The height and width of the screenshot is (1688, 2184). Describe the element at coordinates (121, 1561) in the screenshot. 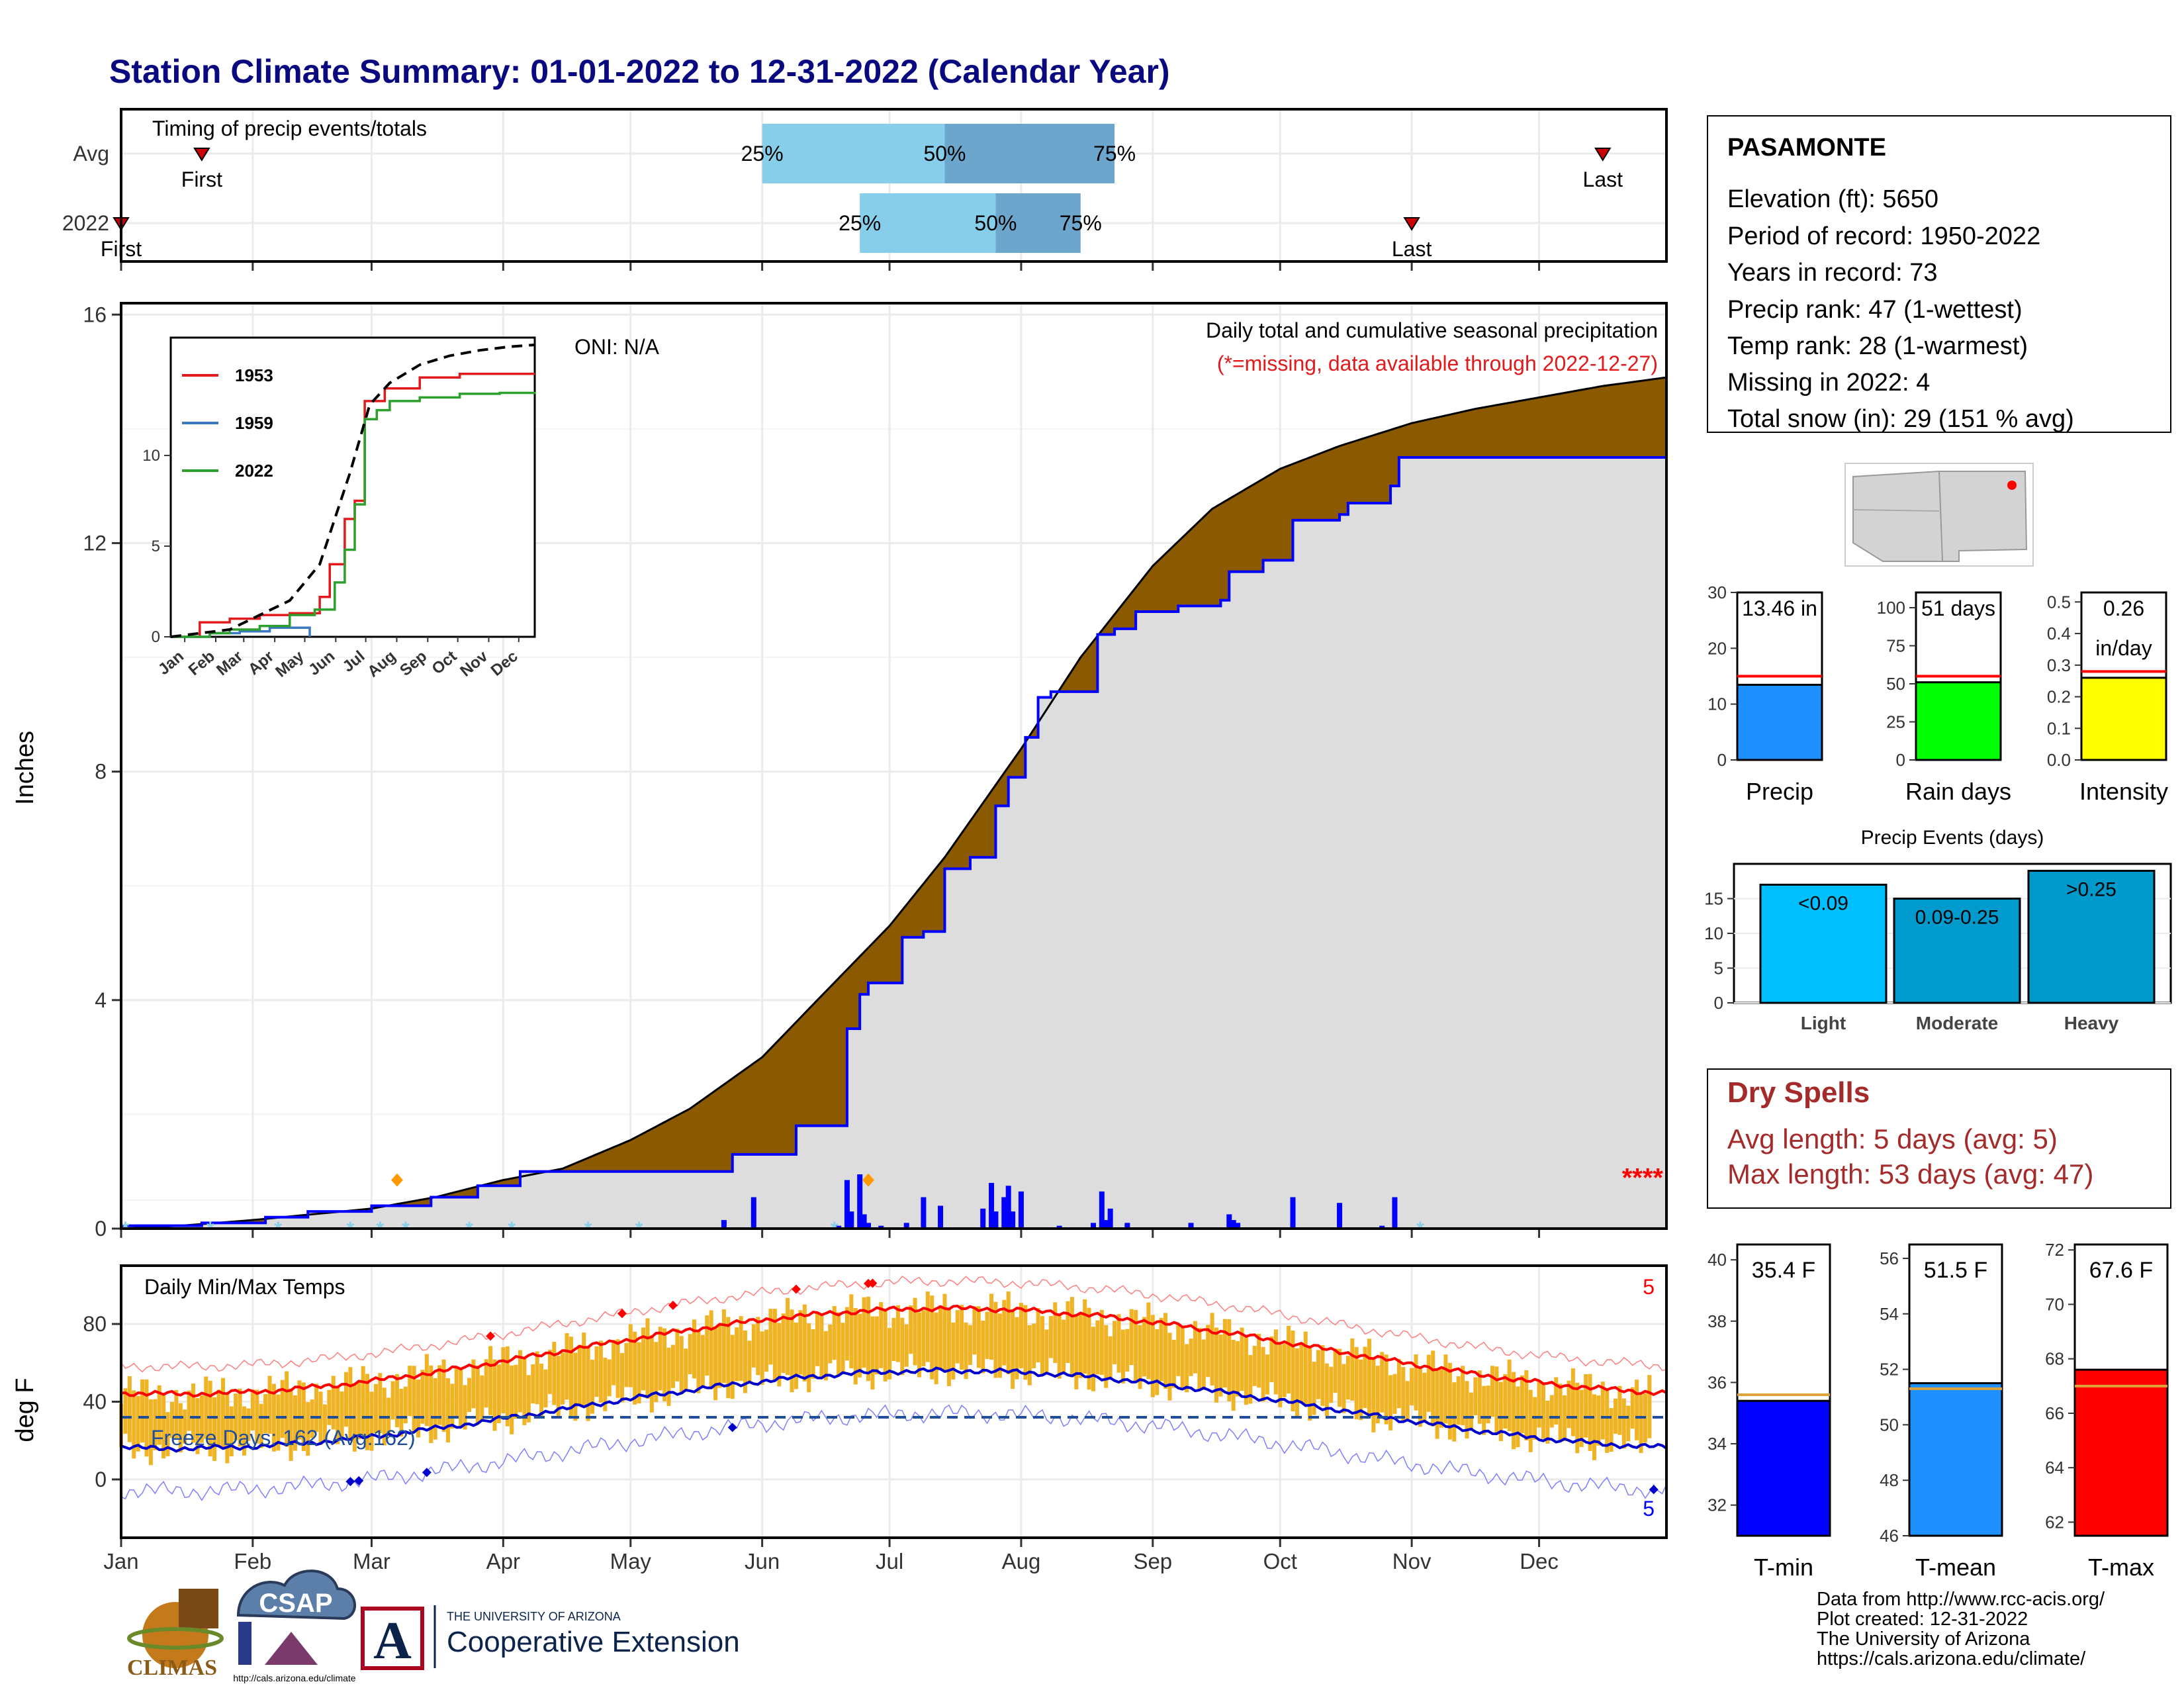

I see `month-label: Jan` at that location.